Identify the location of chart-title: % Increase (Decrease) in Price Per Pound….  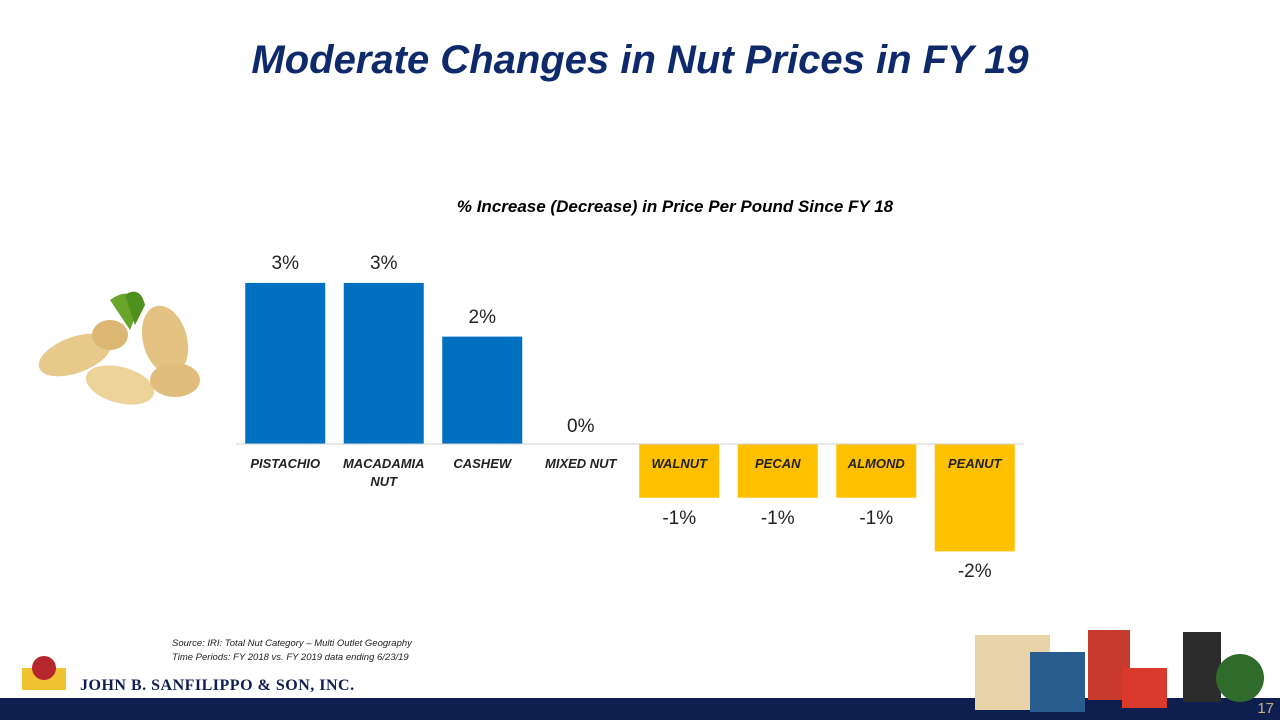
(675, 206).